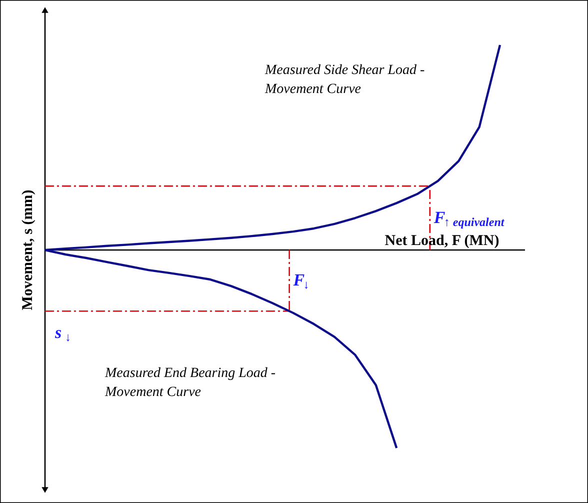  Describe the element at coordinates (442, 241) in the screenshot. I see `x-axis-title: Net Load, F (MN)` at that location.